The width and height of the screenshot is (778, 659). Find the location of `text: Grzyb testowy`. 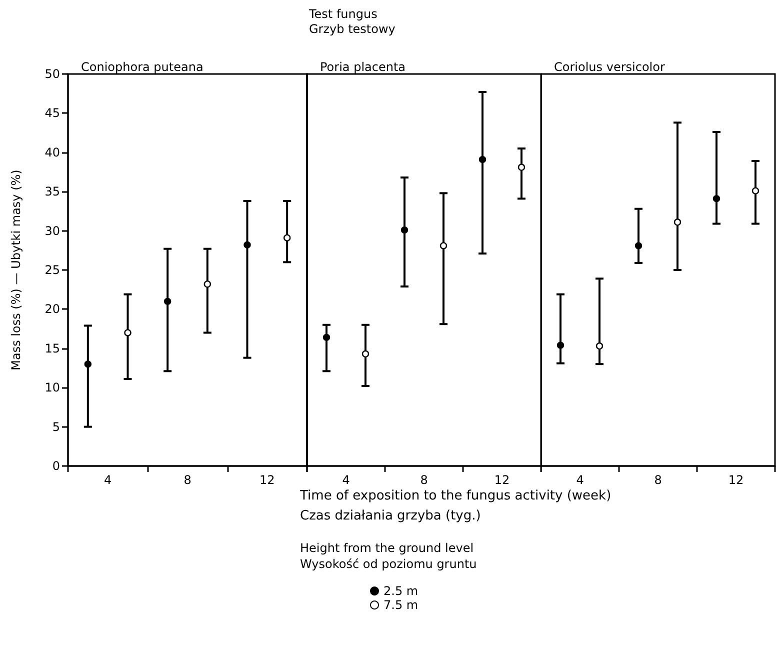

text: Grzyb testowy is located at coordinates (352, 29).